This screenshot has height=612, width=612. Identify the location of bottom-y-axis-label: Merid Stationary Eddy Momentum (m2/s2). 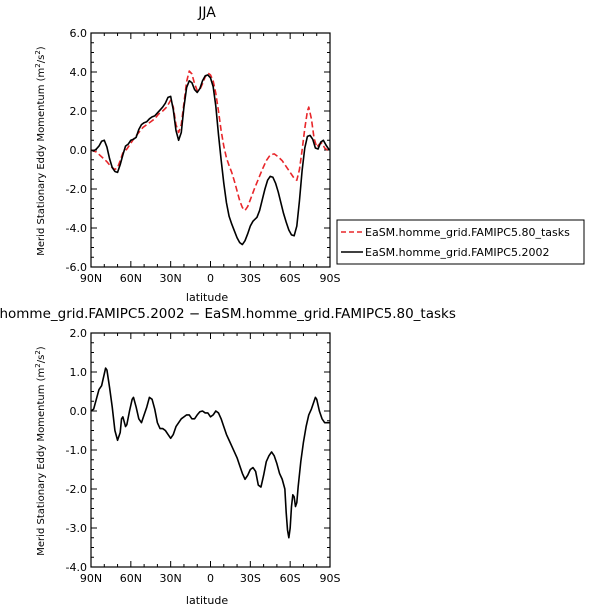
(40, 451).